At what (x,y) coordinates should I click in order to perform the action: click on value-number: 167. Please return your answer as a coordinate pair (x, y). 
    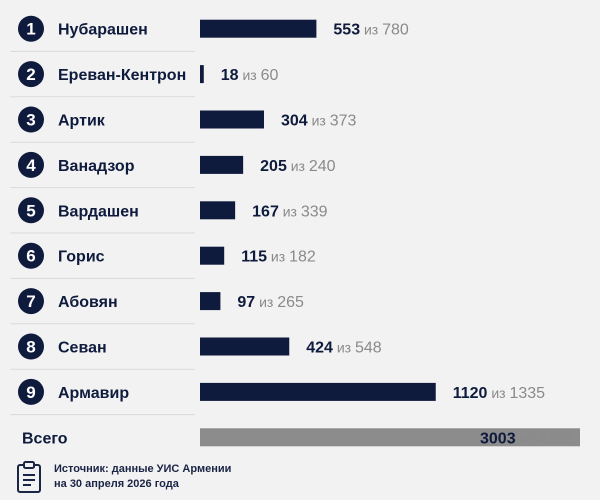
    Looking at the image, I should click on (265, 211).